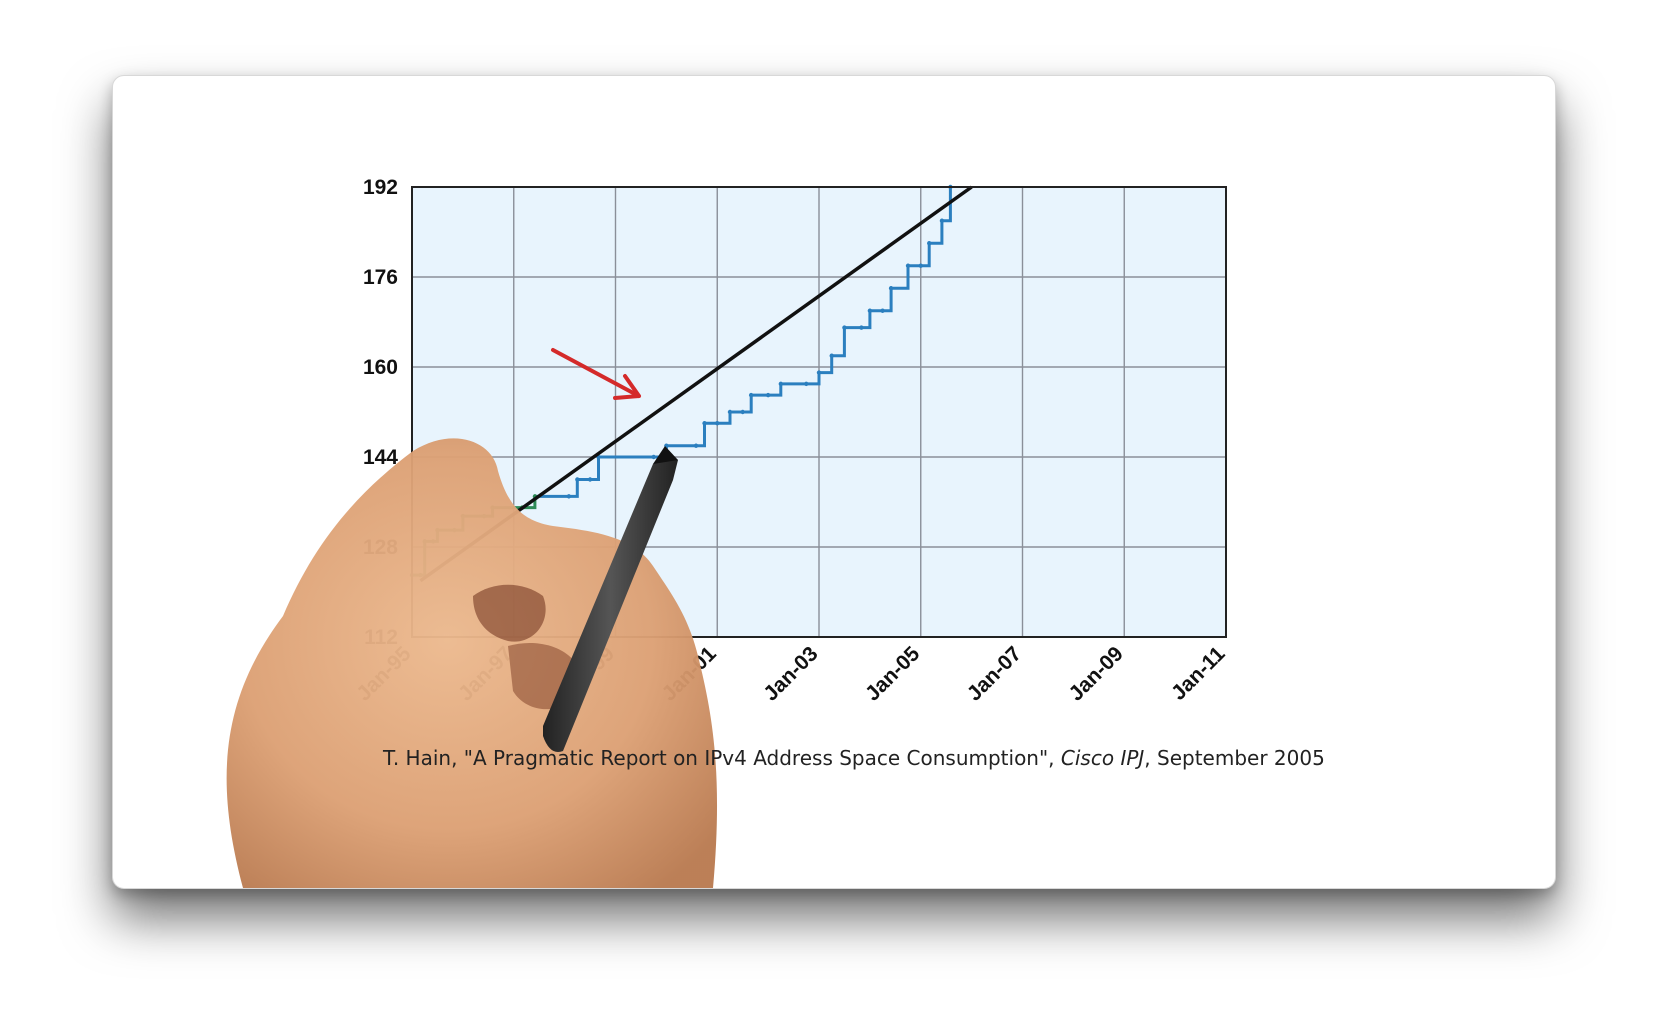 Image resolution: width=1664 pixels, height=1034 pixels. I want to click on caption-journal: Cisco IPJ, so click(1102, 758).